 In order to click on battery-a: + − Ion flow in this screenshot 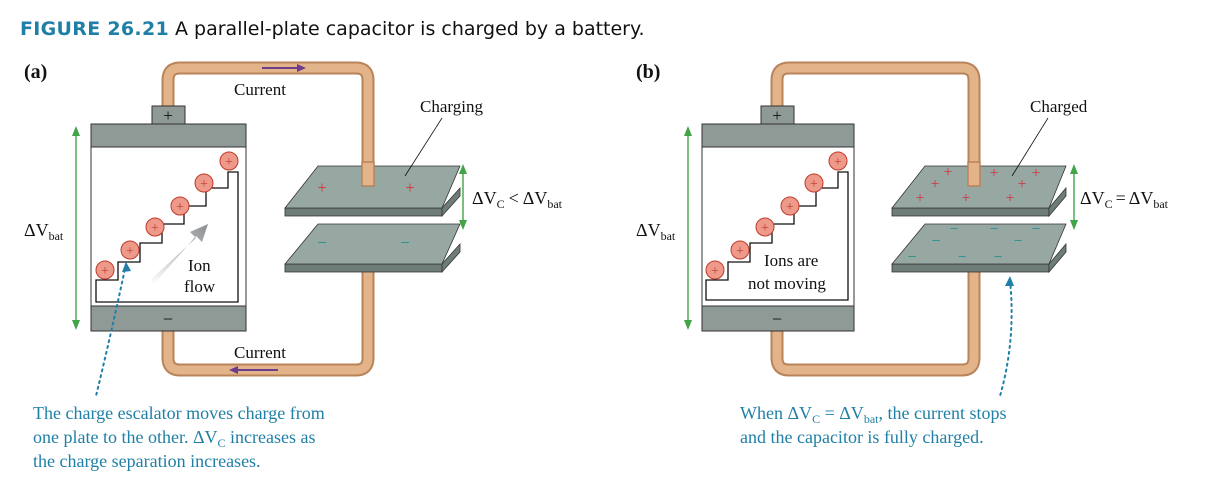, I will do `click(168, 218)`.